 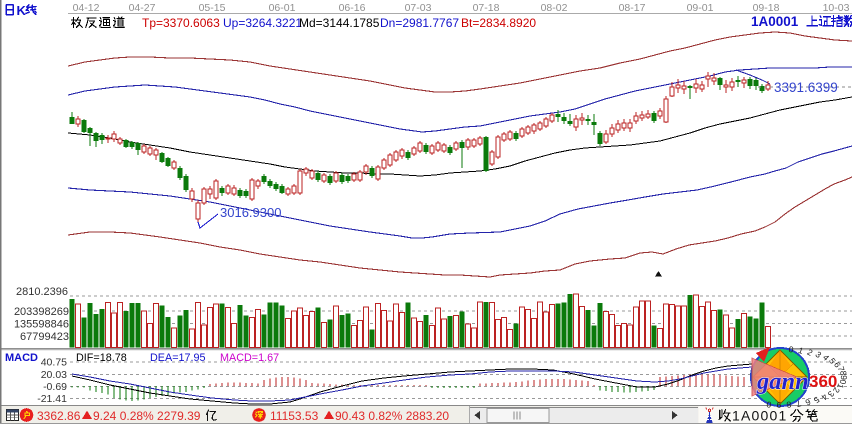 I want to click on svg-text: 360, so click(x=823, y=381).